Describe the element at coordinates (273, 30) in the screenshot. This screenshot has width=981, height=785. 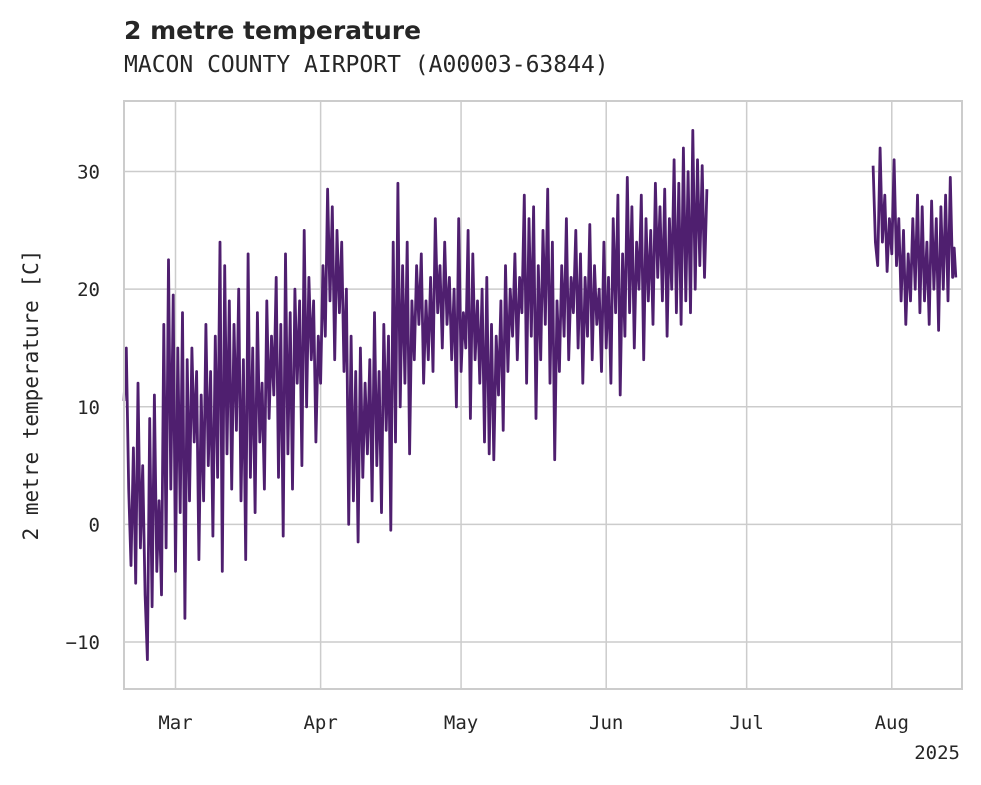
I see `chart-title: 2 metre temperature` at that location.